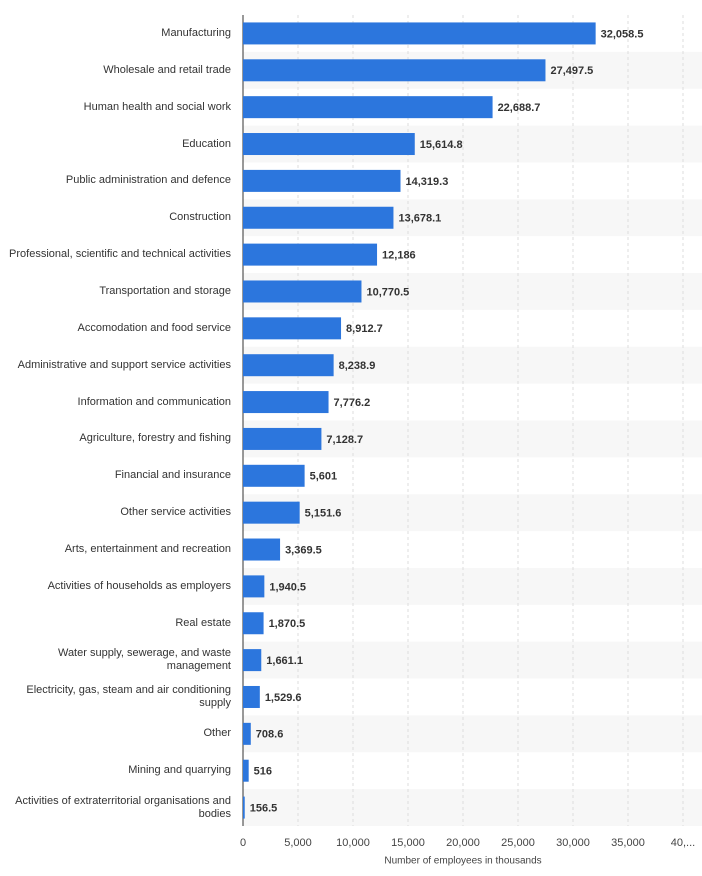 Image resolution: width=702 pixels, height=876 pixels. What do you see at coordinates (203, 622) in the screenshot?
I see `y-tick-label: Real estate` at bounding box center [203, 622].